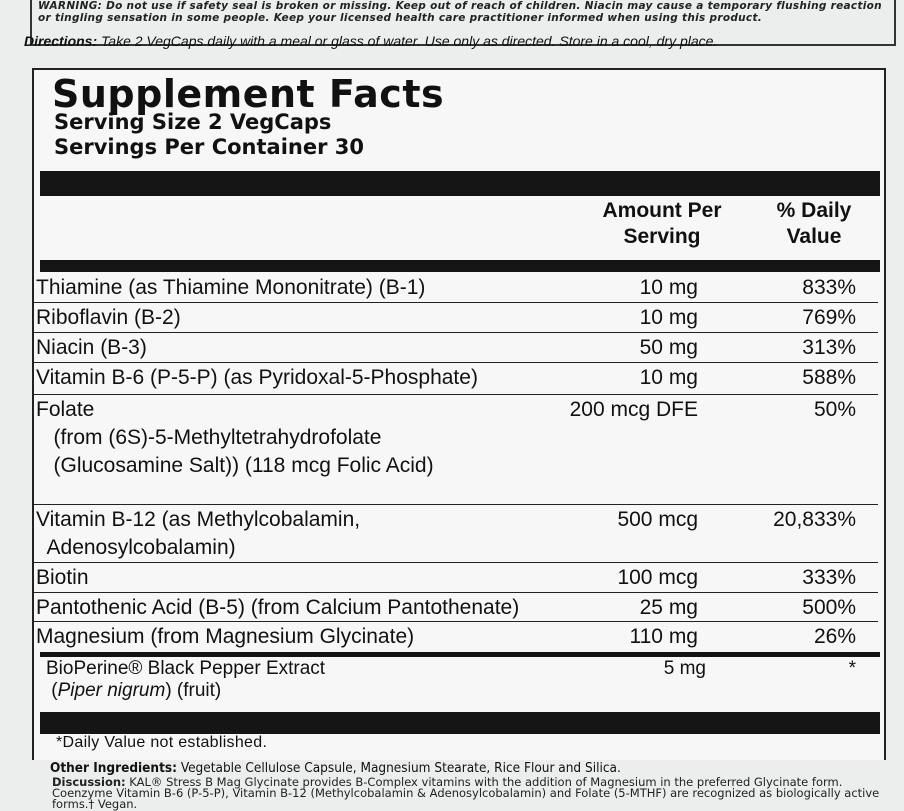 The image size is (904, 811). I want to click on table-row: Riboflavin (B-2) 10 mg 769%, so click(456, 318).